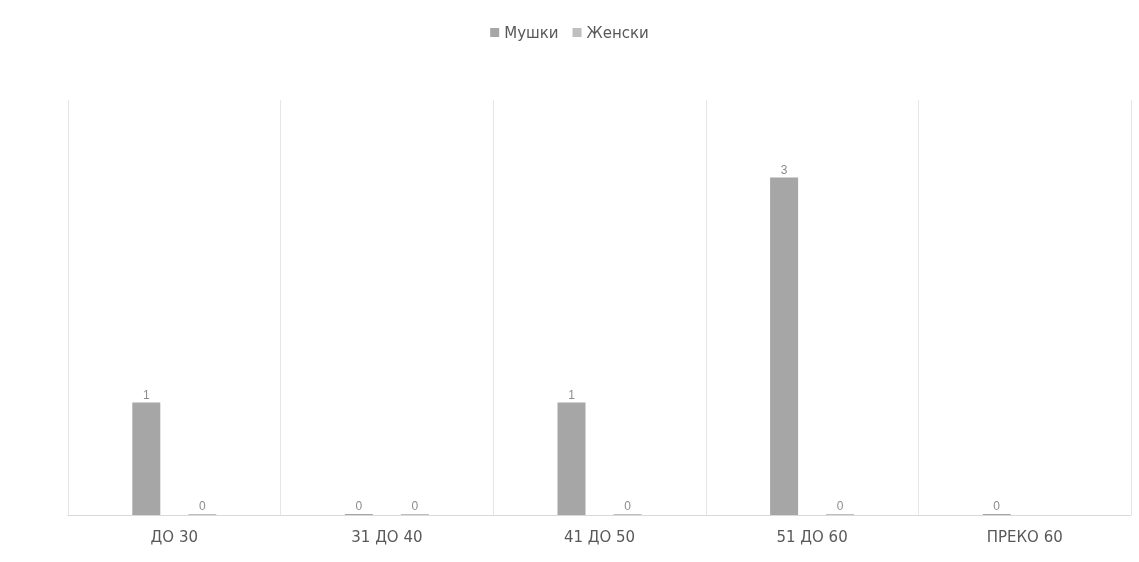 The height and width of the screenshot is (562, 1139). I want to click on x-tick-label: 41 ДО 50, so click(599, 536).